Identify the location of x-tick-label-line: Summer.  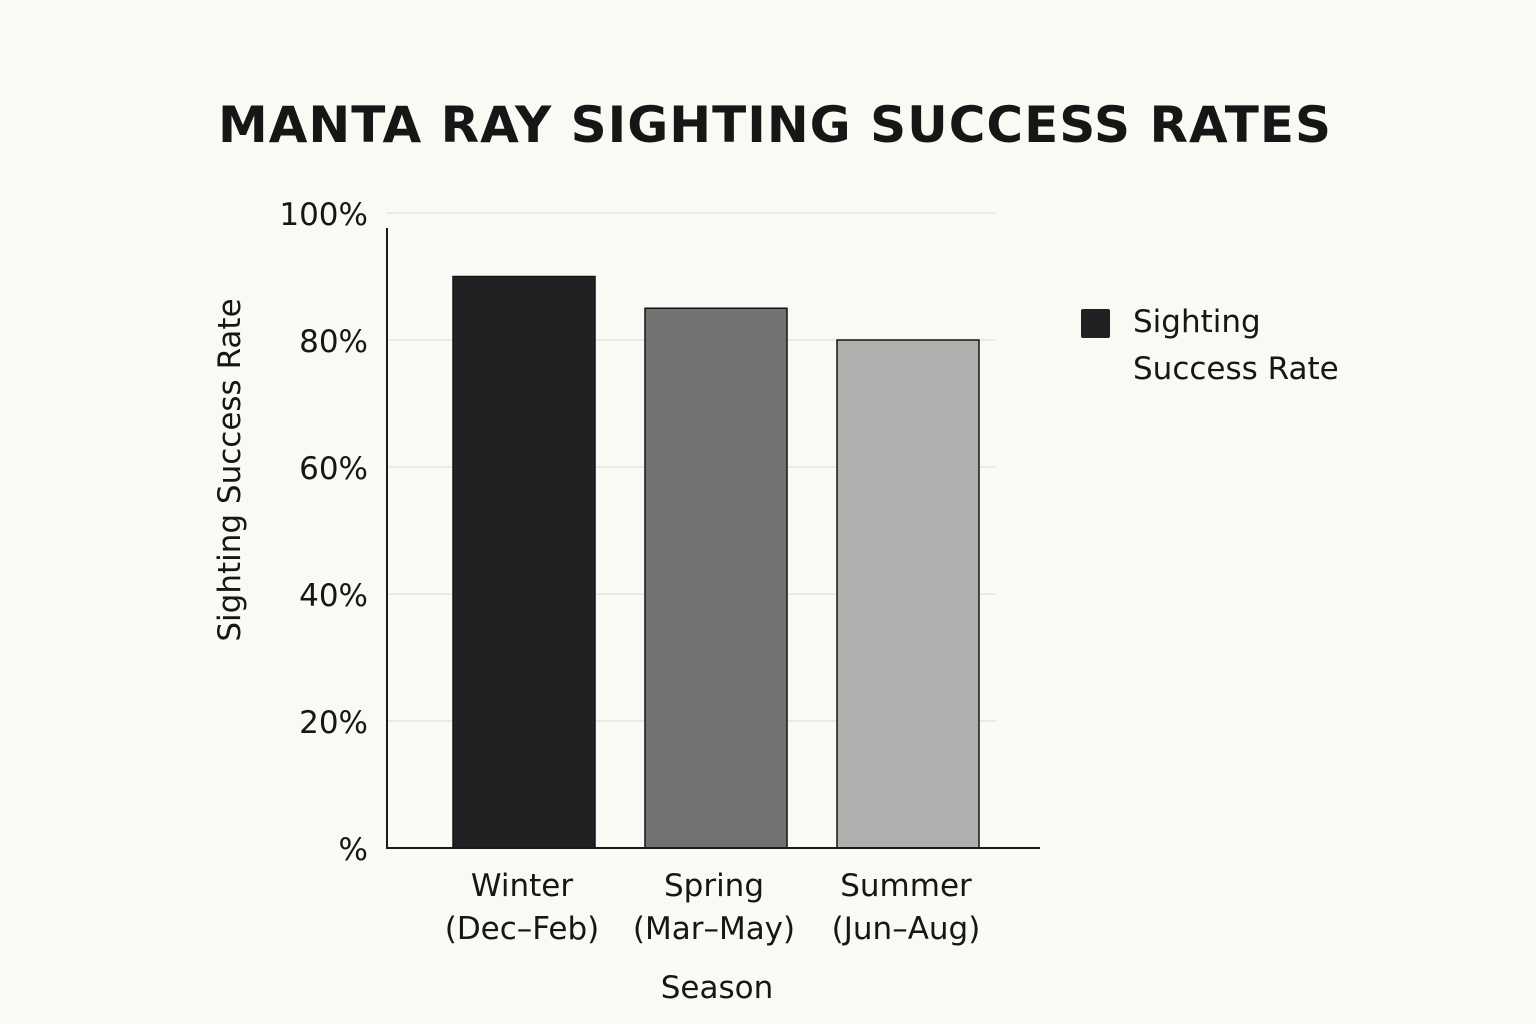
(906, 886).